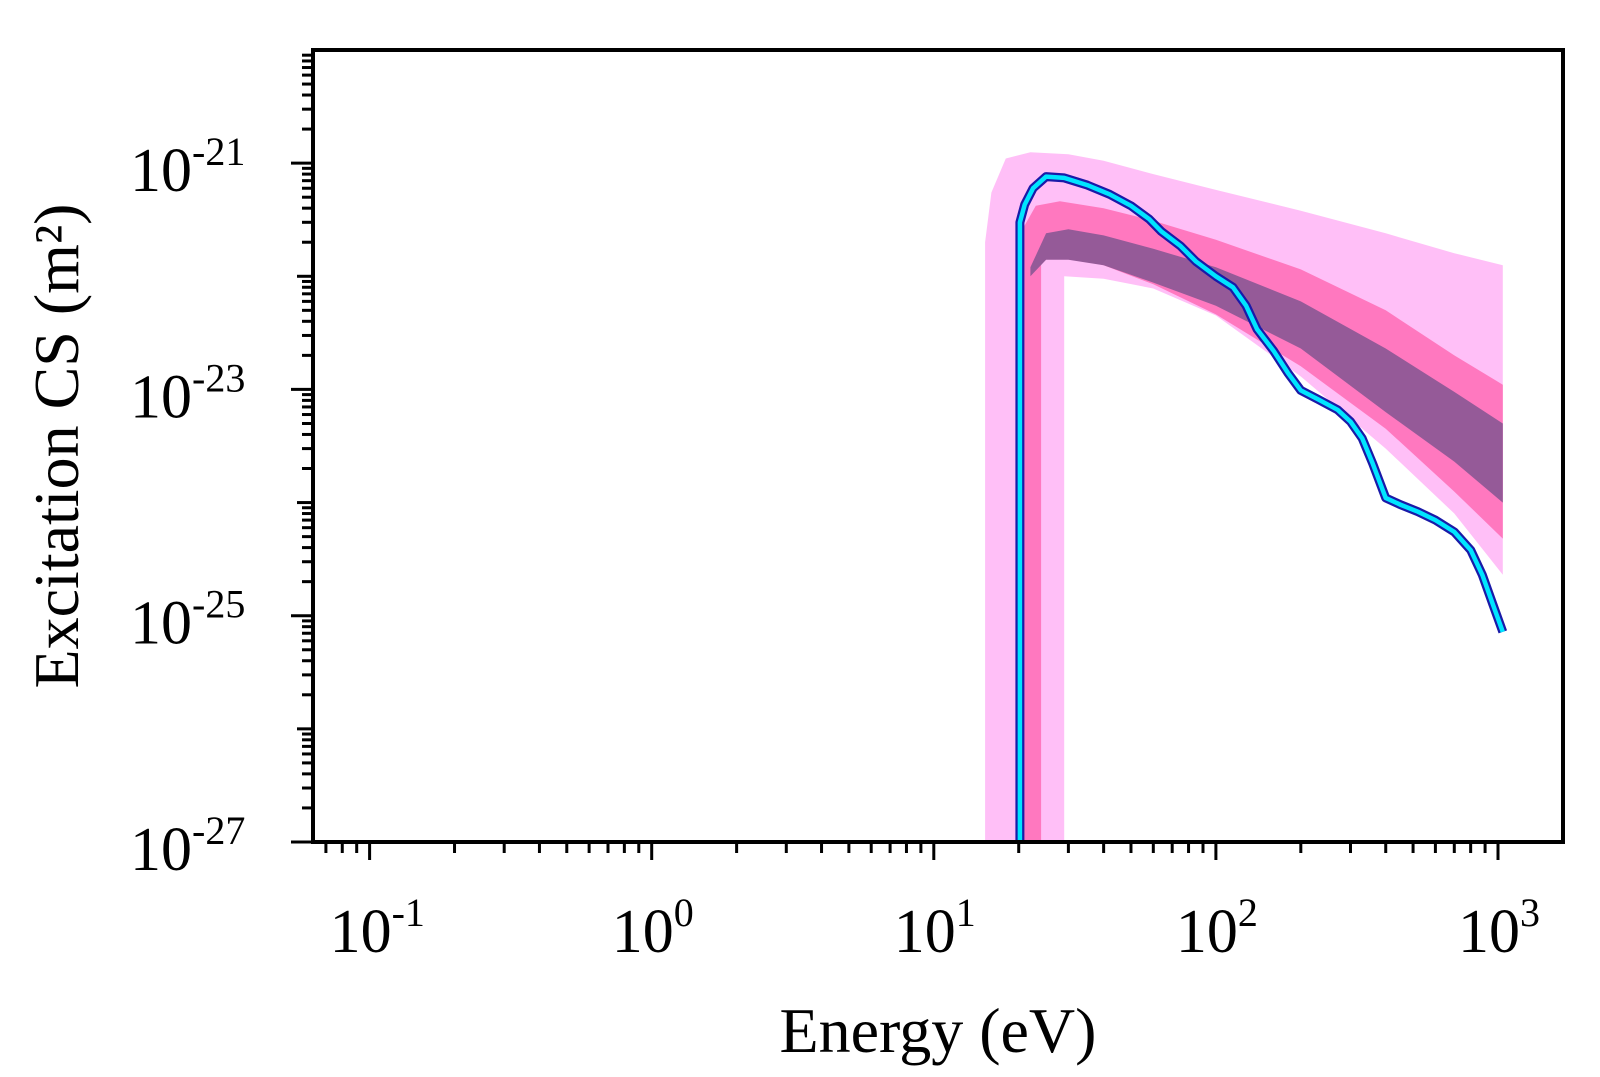  Describe the element at coordinates (377, 928) in the screenshot. I see `x-tick-label: 10⁻¹` at that location.